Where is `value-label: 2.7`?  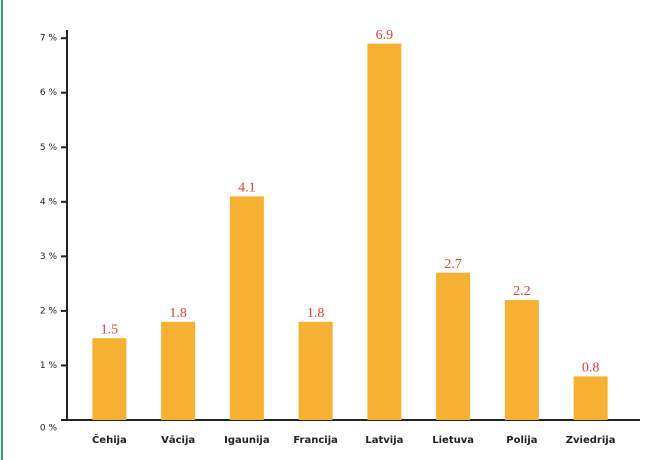 value-label: 2.7 is located at coordinates (453, 264).